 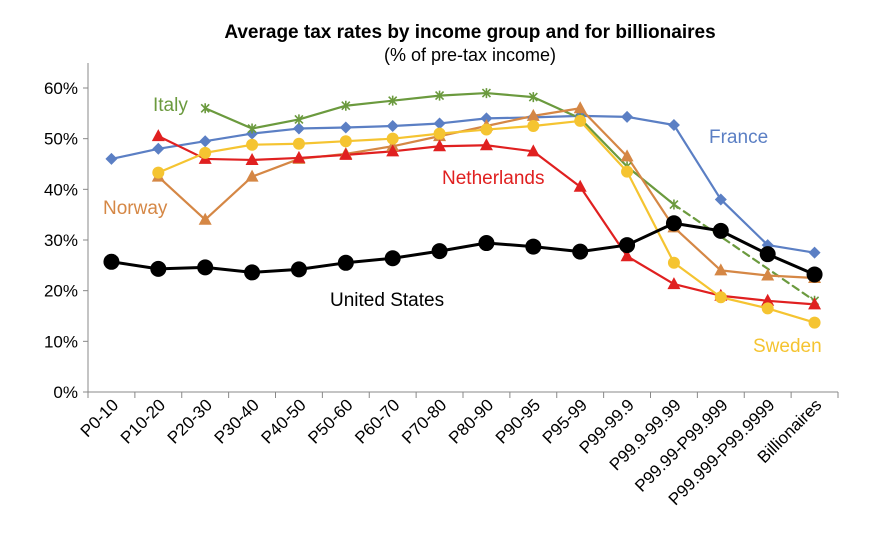 I want to click on y-tick-label: 0%, so click(x=65, y=392).